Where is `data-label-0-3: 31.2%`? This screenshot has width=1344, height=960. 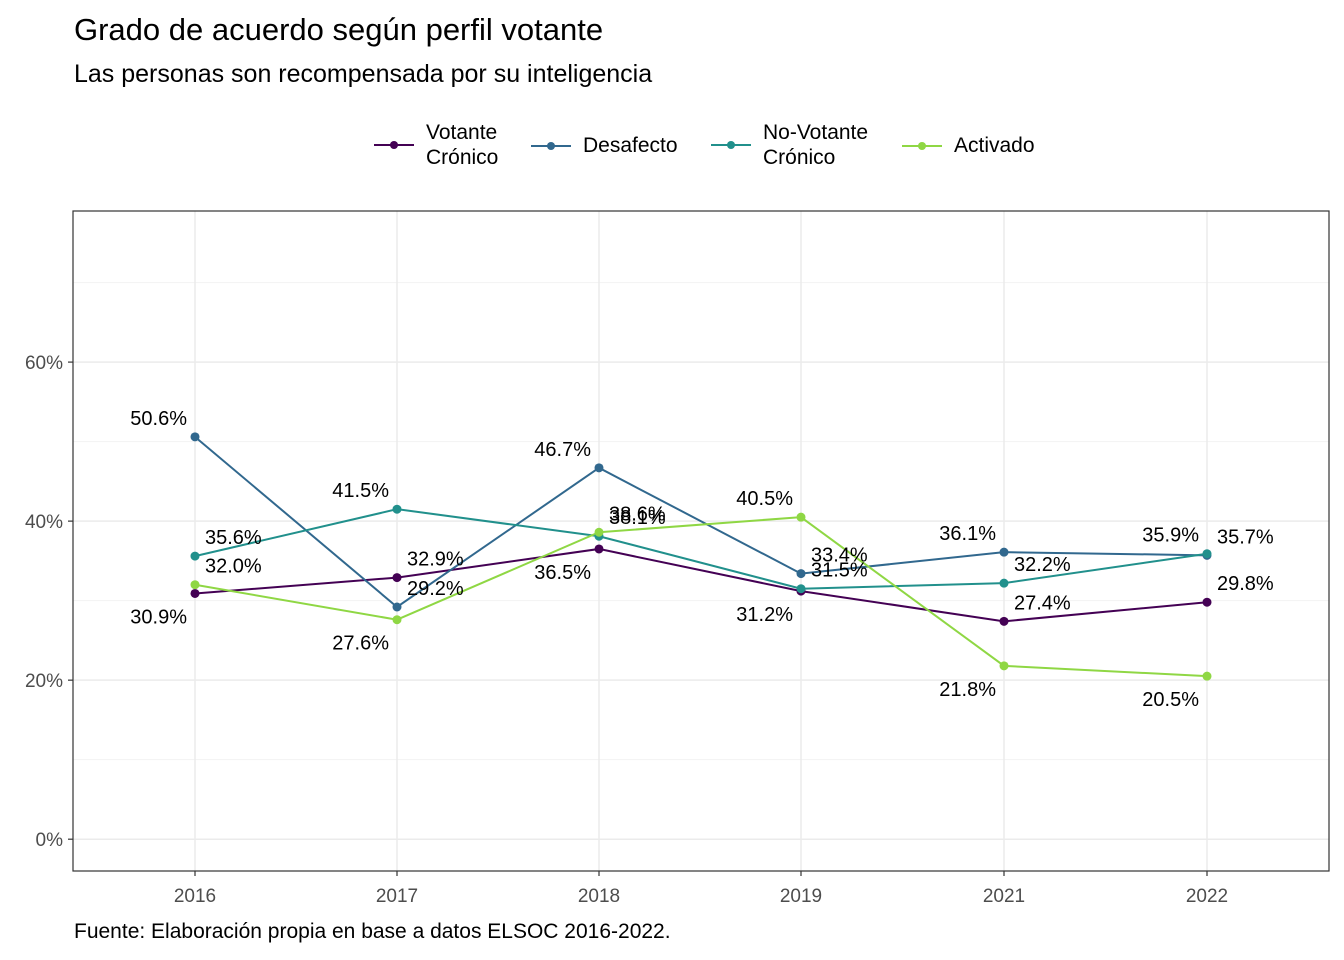 data-label-0-3: 31.2% is located at coordinates (764, 615).